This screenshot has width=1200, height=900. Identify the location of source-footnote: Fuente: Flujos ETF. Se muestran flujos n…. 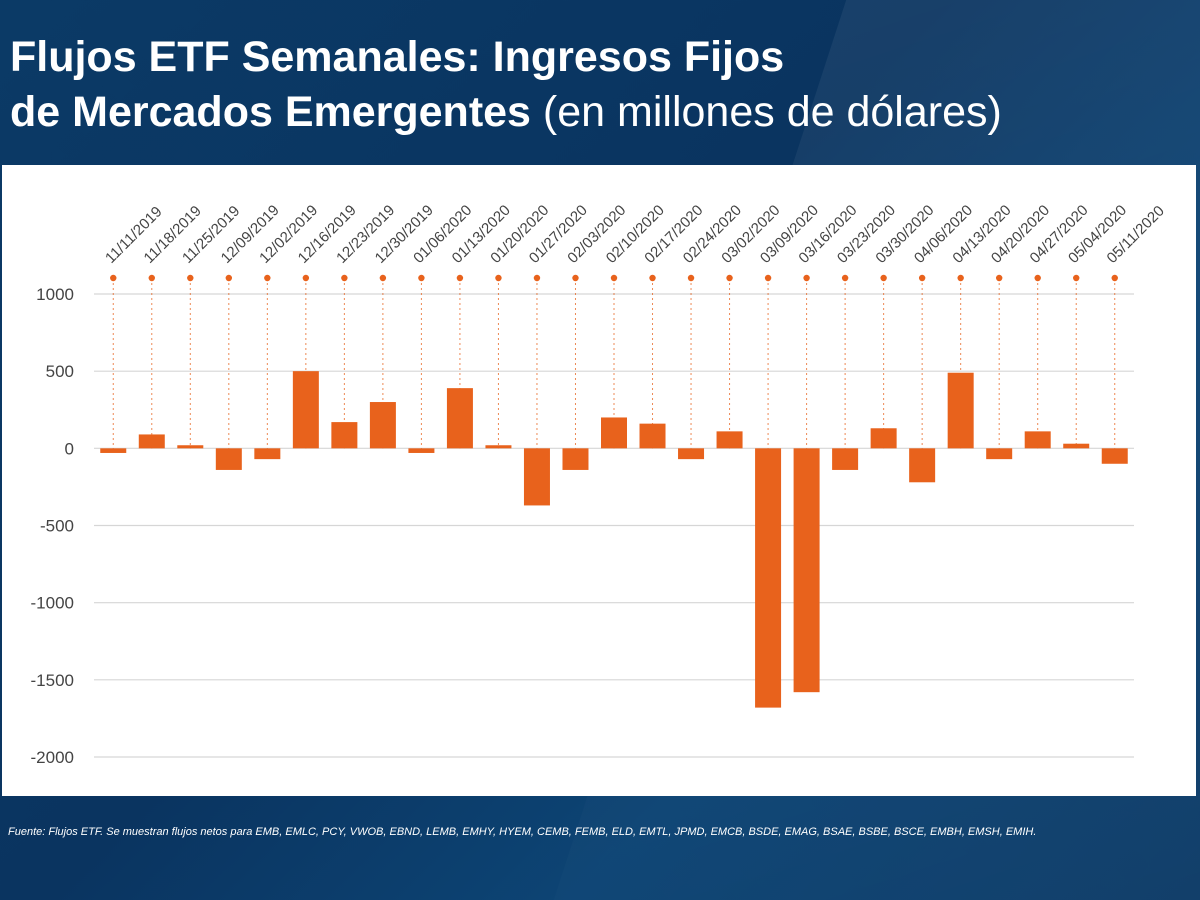
(522, 832).